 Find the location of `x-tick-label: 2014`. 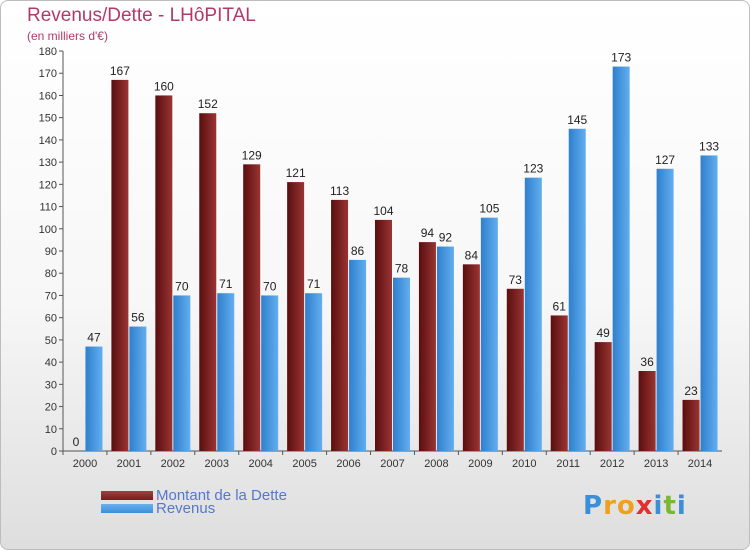

x-tick-label: 2014 is located at coordinates (700, 464).